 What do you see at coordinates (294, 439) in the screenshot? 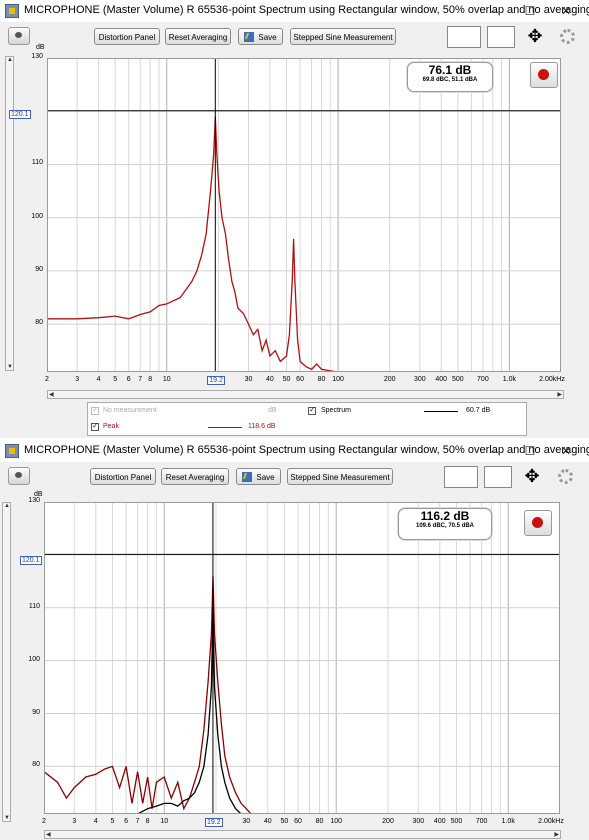
I see `window-divider` at bounding box center [294, 439].